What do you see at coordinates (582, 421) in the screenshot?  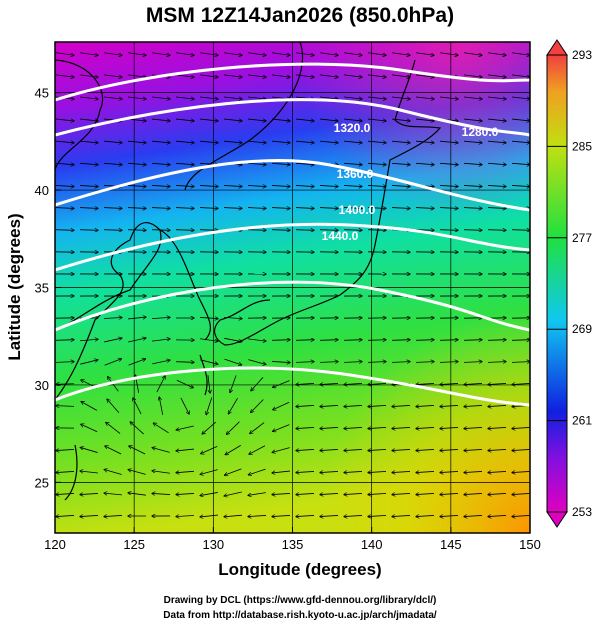 I see `colorbar-tick-label: 261` at bounding box center [582, 421].